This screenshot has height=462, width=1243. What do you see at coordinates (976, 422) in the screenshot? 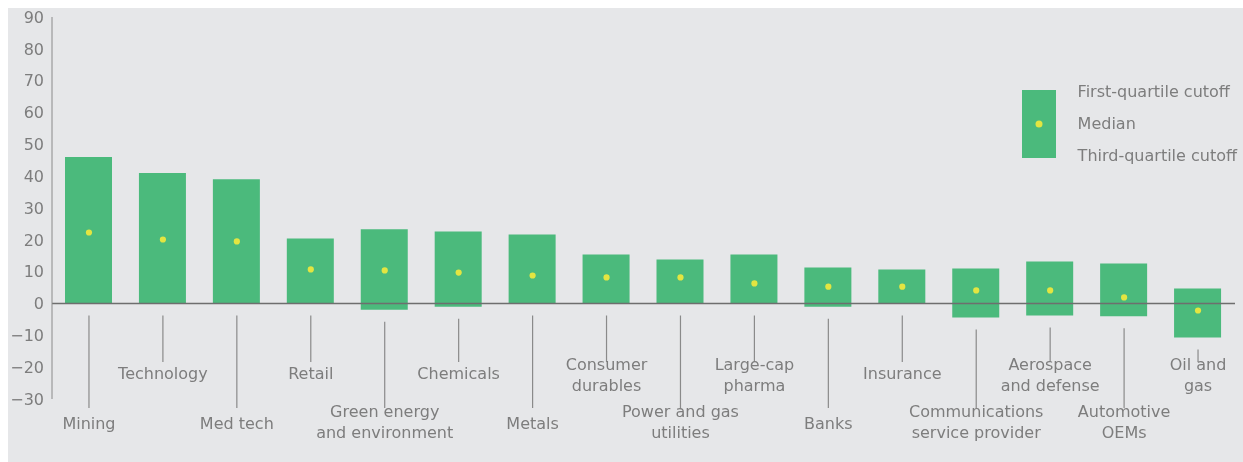
I see `x-tick-label: Communications service provider` at bounding box center [976, 422].